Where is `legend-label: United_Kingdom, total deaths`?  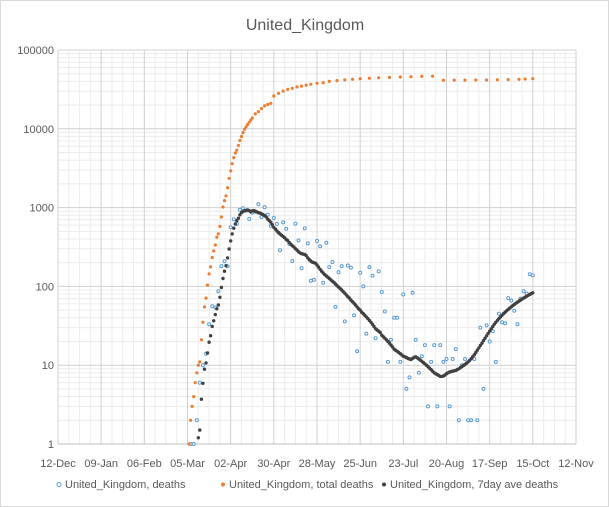 legend-label: United_Kingdom, total deaths is located at coordinates (301, 485).